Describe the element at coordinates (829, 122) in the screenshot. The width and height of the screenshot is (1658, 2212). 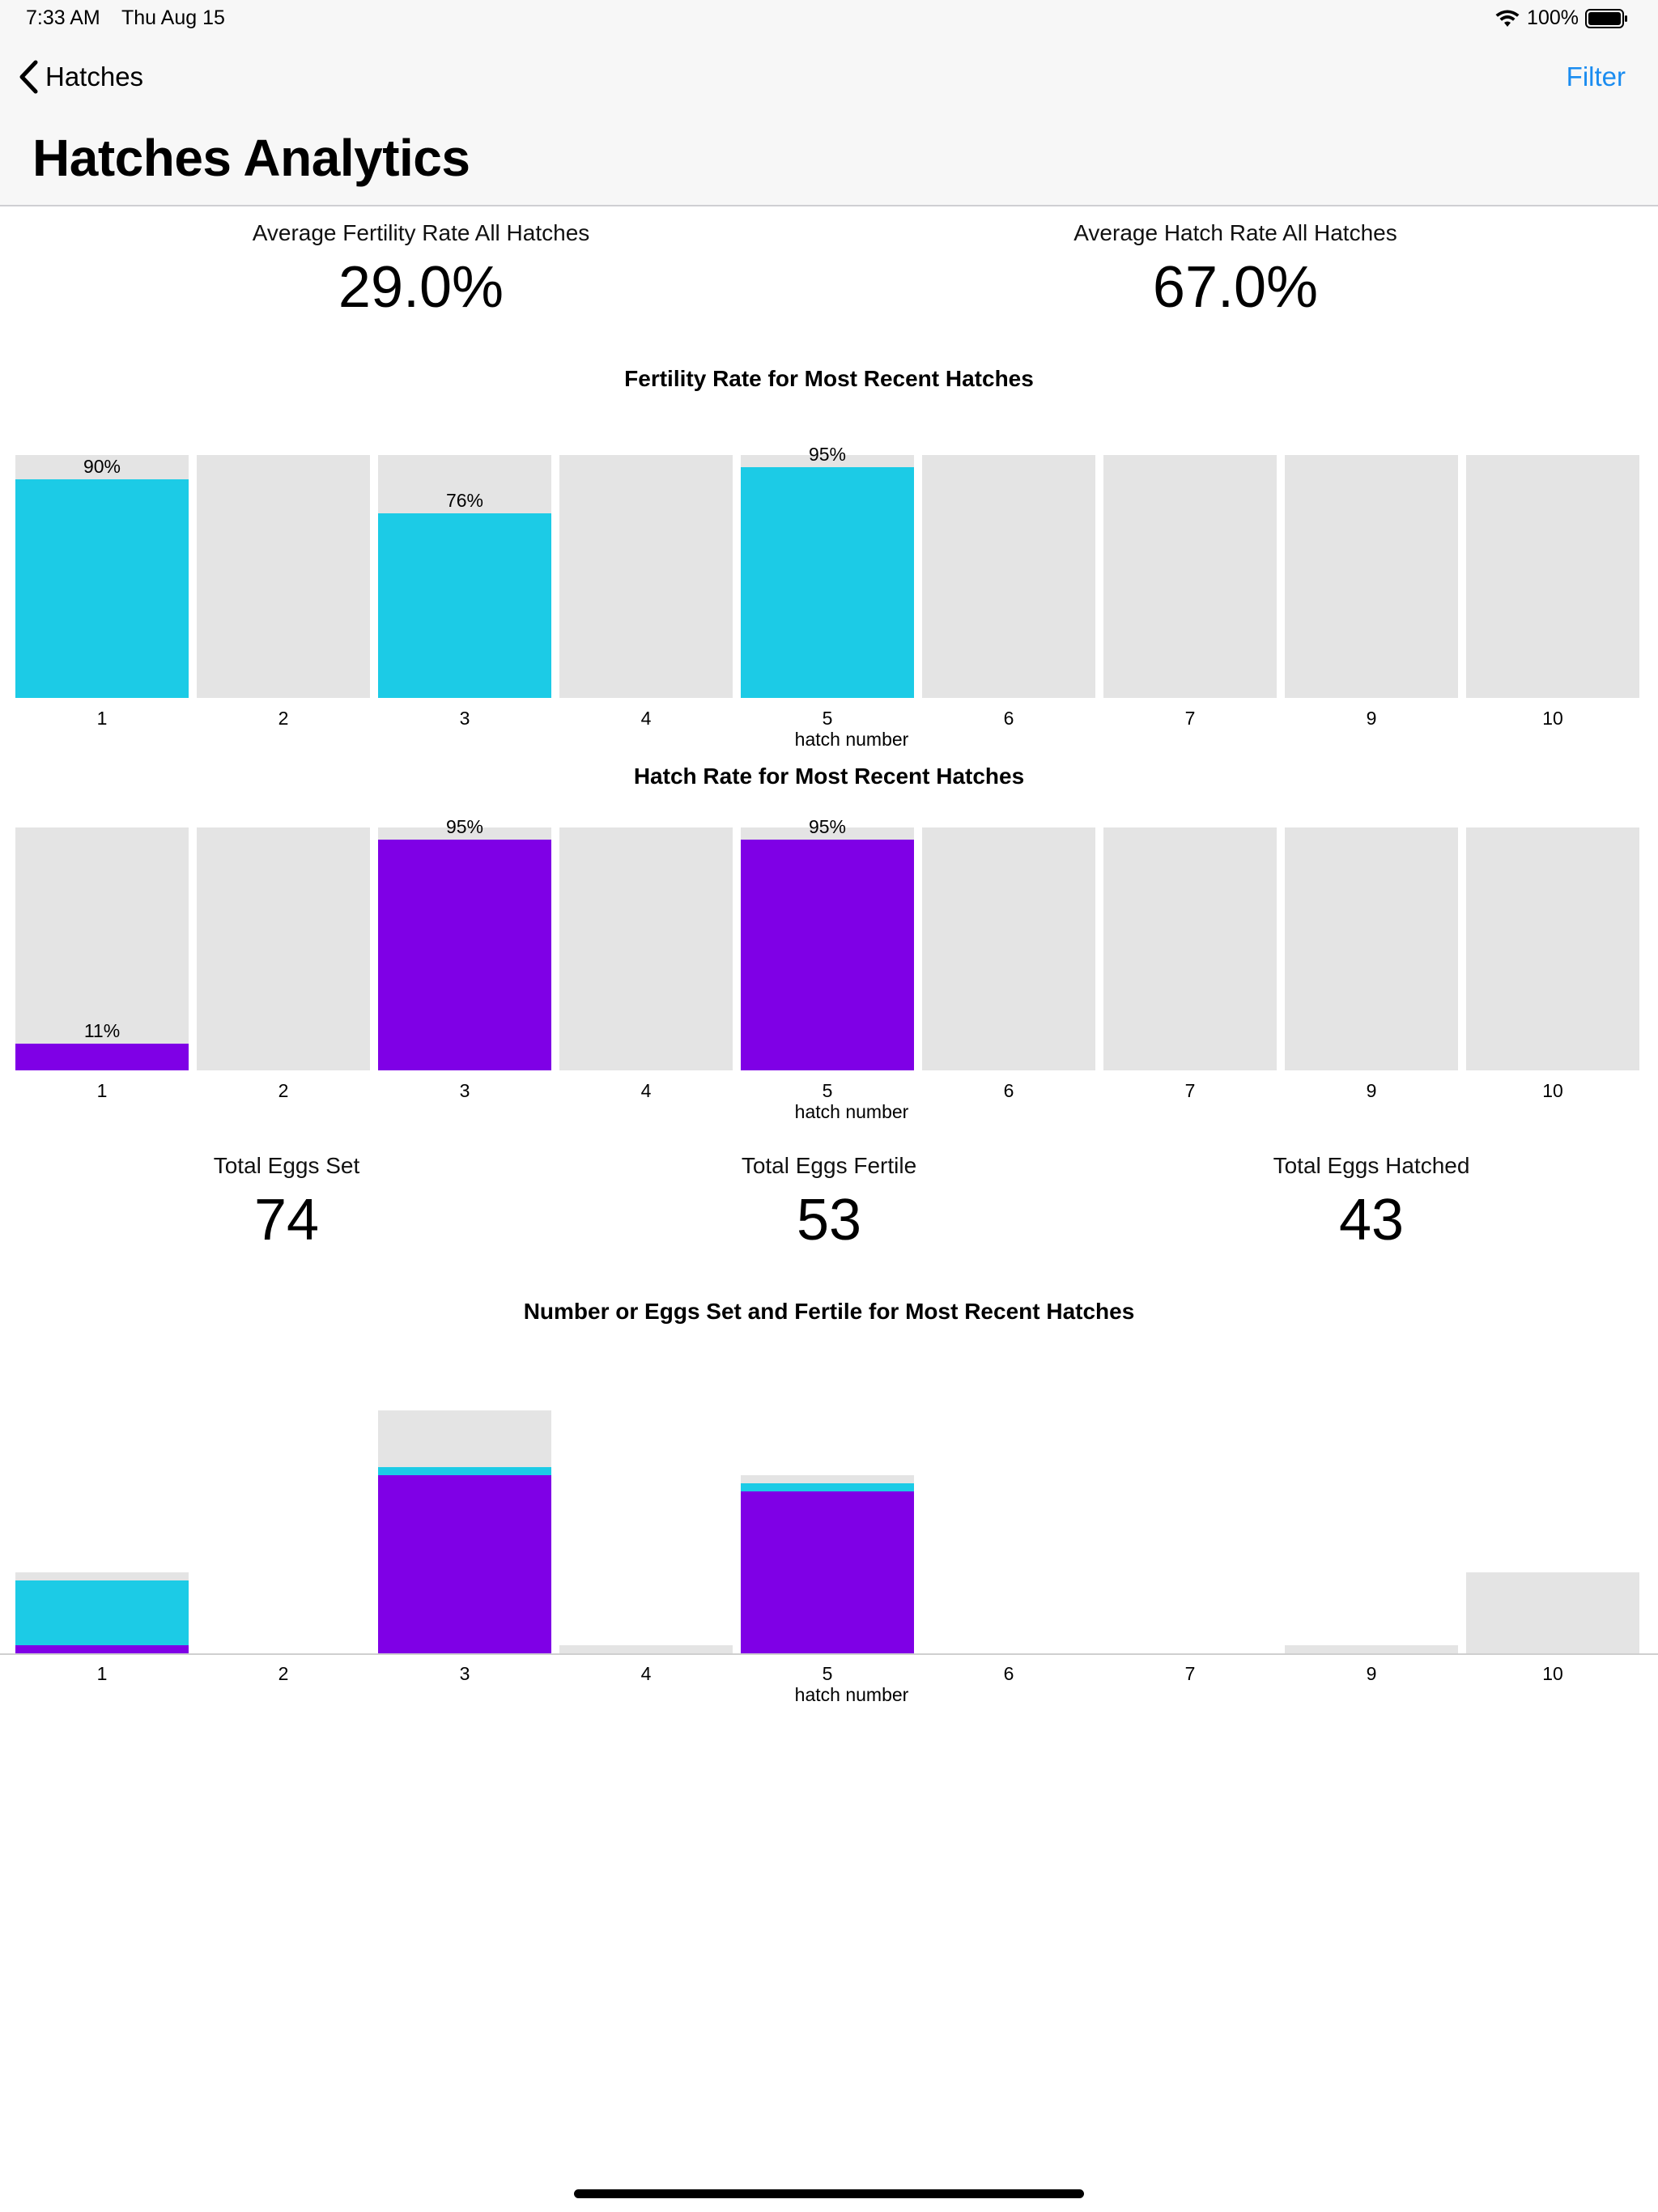
I see `navigation-bar: Hatches Filter Hatches Analytics` at that location.